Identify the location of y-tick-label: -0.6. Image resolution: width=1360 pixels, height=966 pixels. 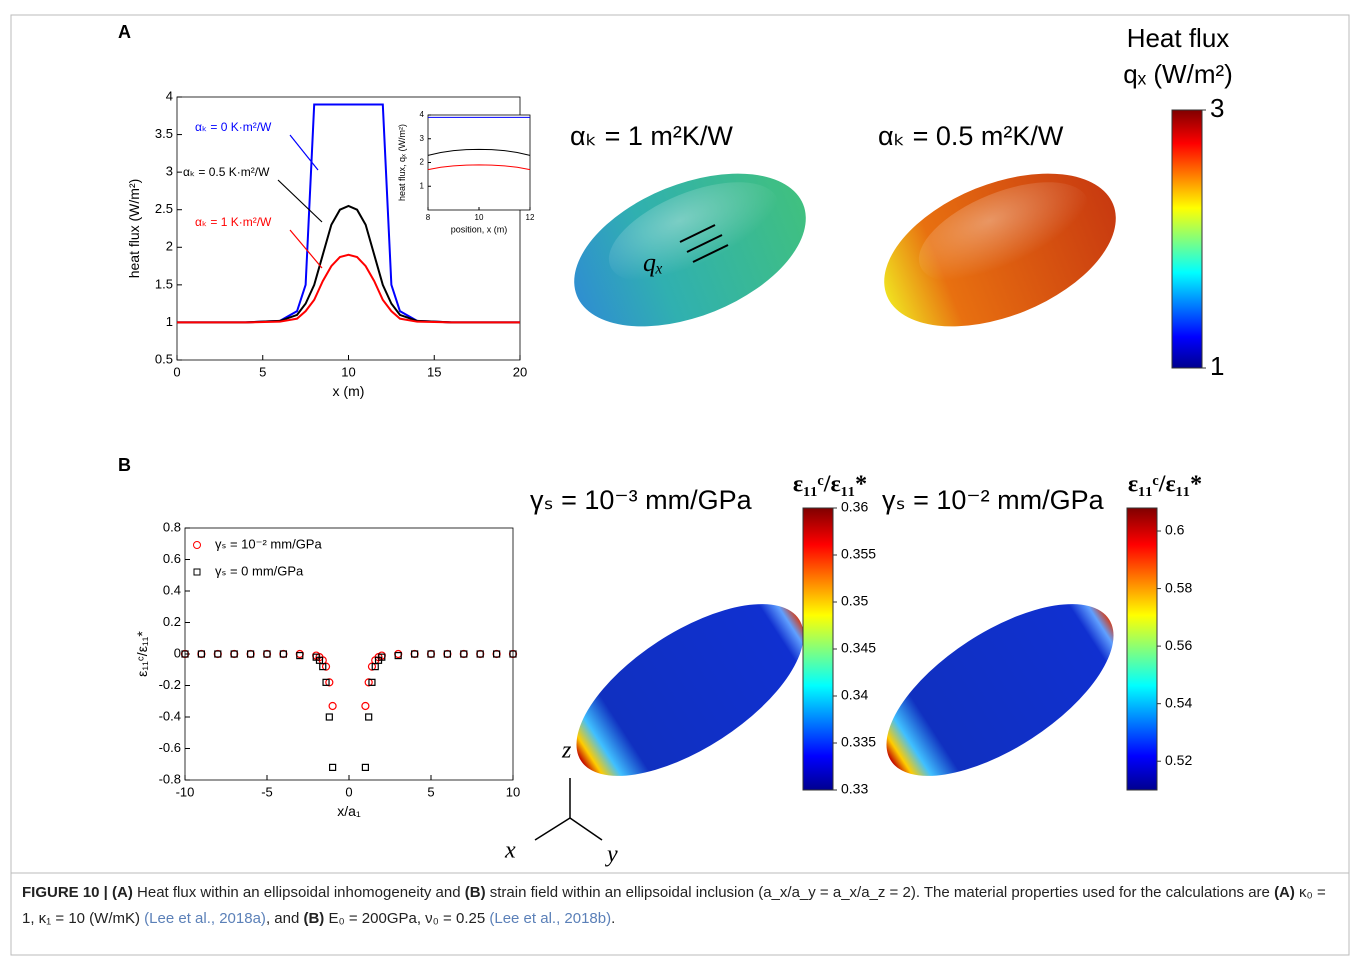
(170, 747).